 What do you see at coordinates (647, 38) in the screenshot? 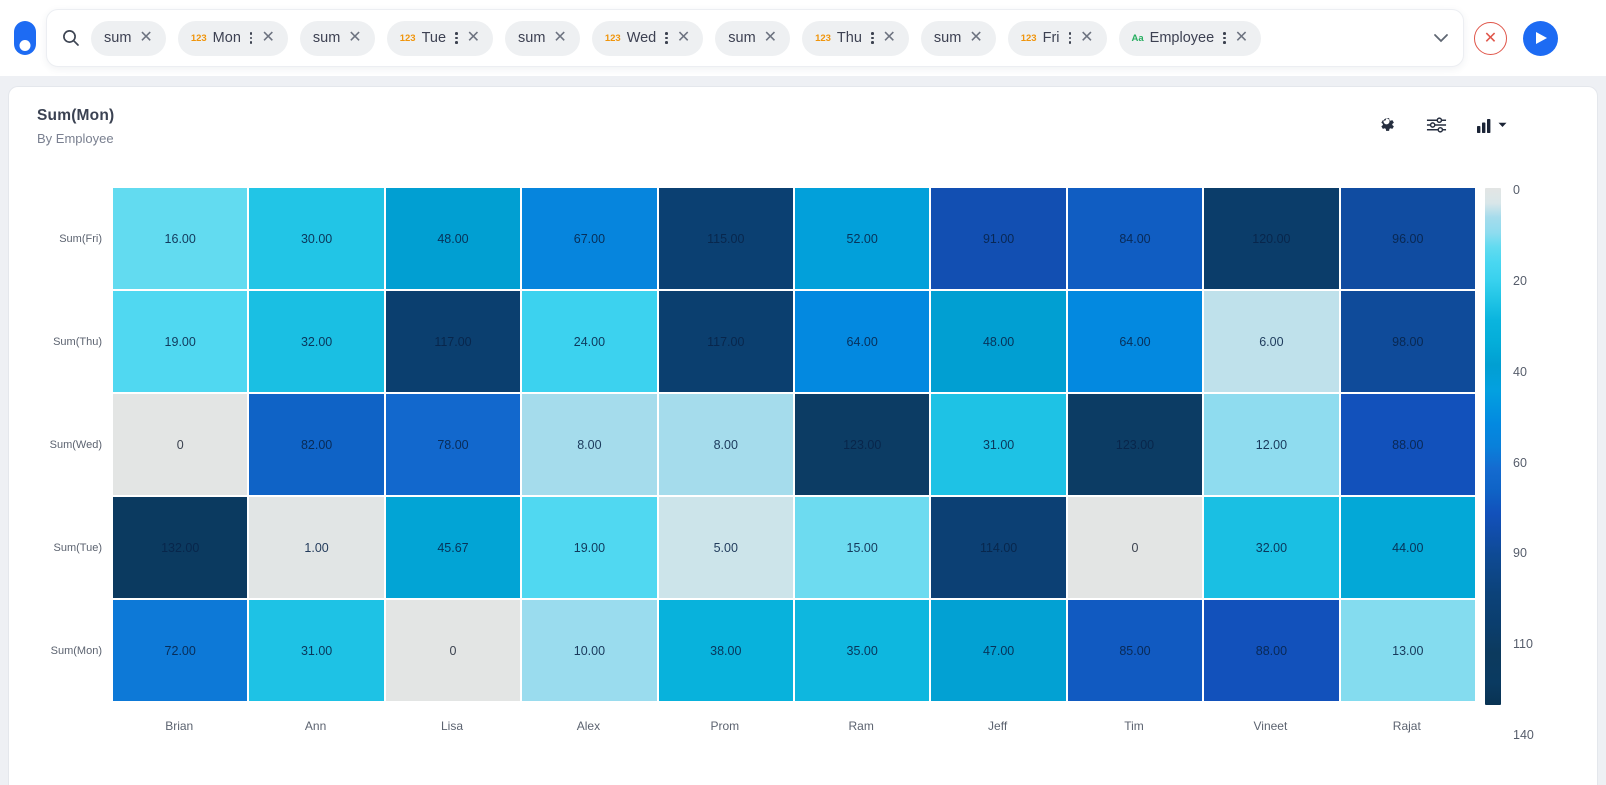
I see `search-token-wed: 123 Wed ✕` at bounding box center [647, 38].